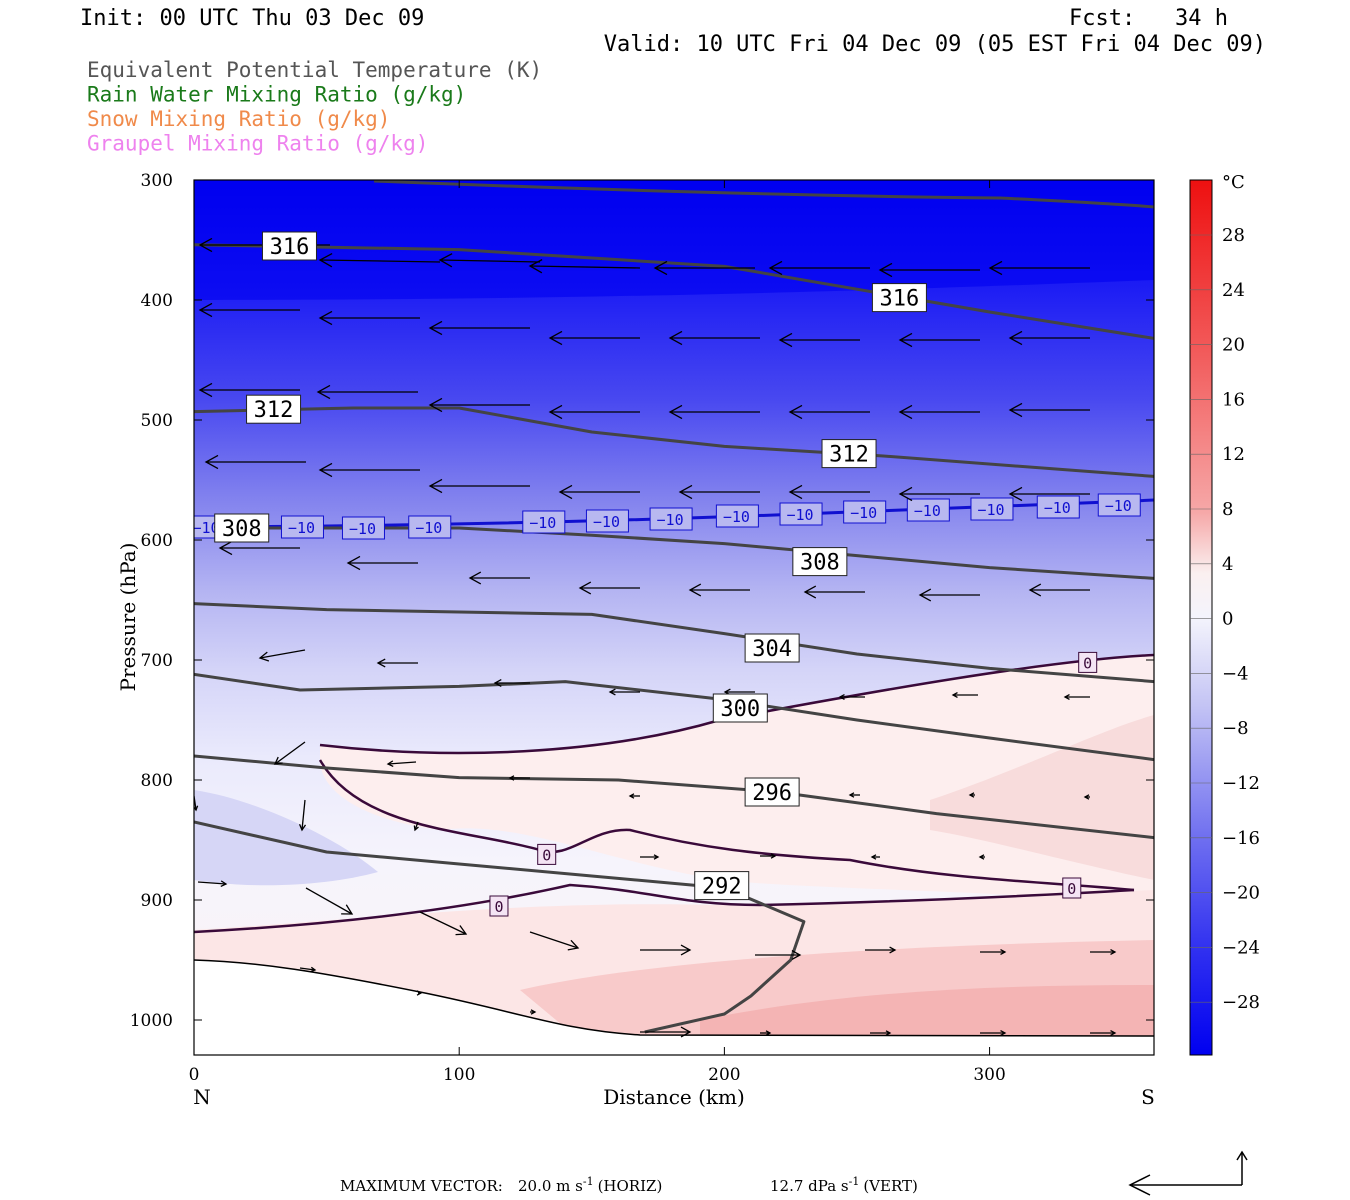 The image size is (1350, 1200). Describe the element at coordinates (1235, 728) in the screenshot. I see `colorbar-tick-label: −8` at that location.